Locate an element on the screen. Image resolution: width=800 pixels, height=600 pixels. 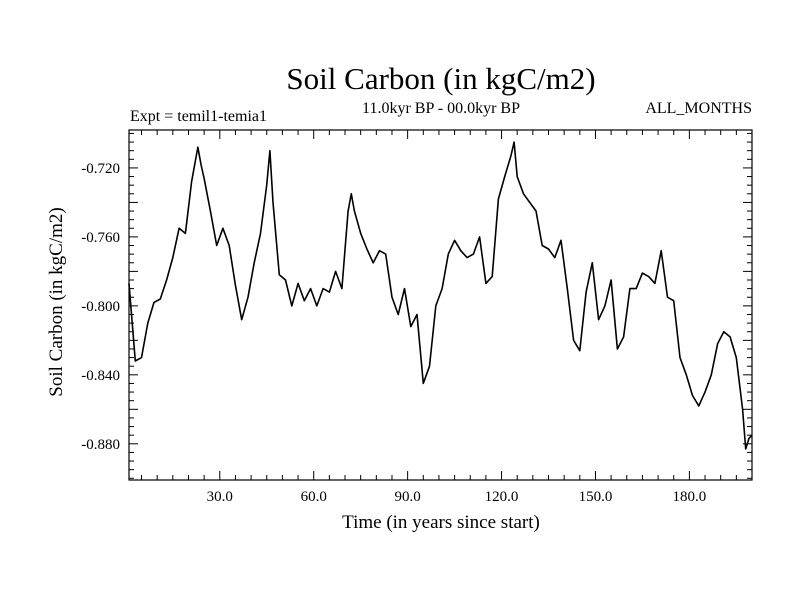
x-tick-label: 150.0 is located at coordinates (596, 497).